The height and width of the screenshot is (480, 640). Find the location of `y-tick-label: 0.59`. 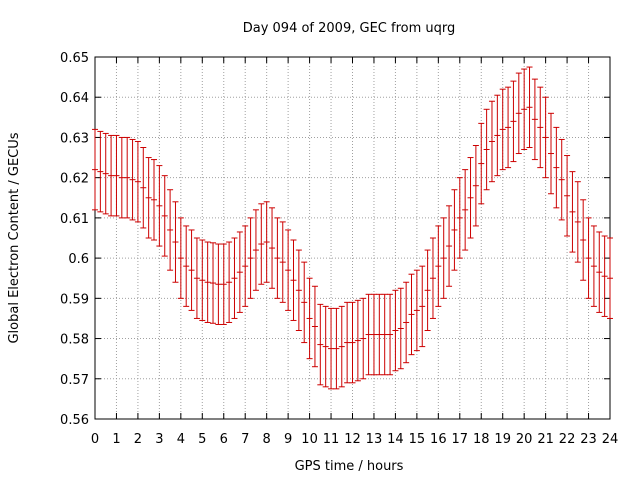

y-tick-label: 0.59 is located at coordinates (74, 299).